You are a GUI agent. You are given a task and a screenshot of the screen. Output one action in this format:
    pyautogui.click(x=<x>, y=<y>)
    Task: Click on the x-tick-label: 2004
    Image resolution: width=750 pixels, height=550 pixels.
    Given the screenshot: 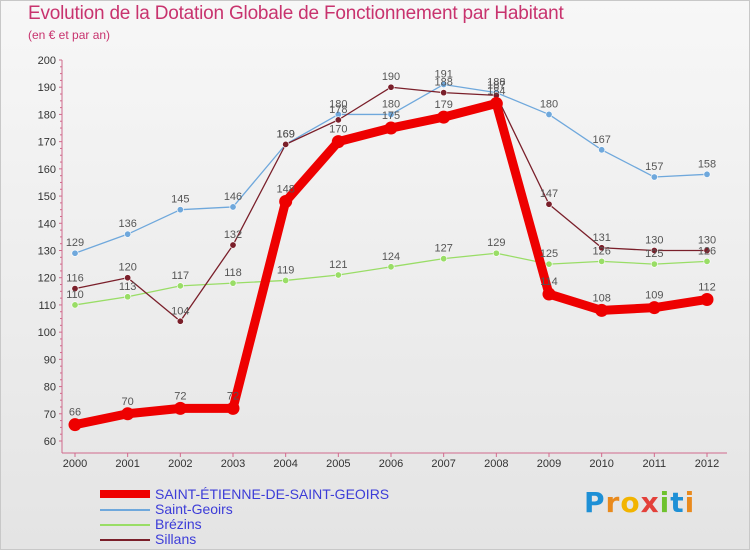 What is the action you would take?
    pyautogui.click(x=285, y=464)
    